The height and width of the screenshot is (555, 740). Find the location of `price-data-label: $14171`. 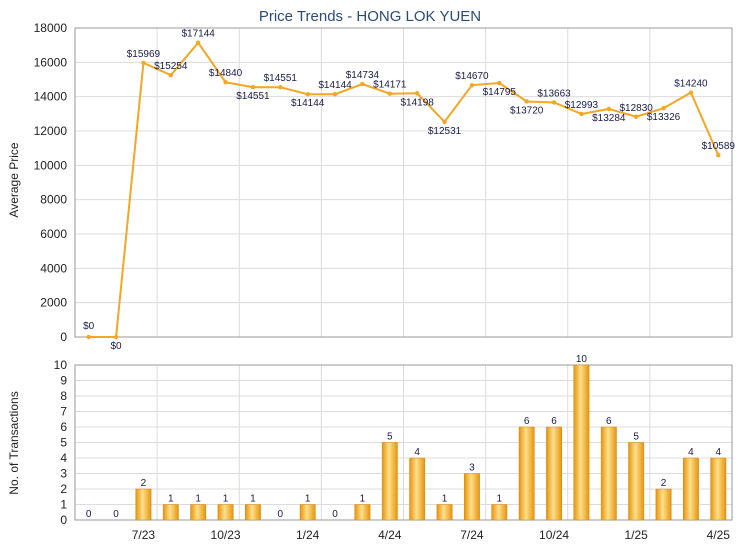

price-data-label: $14171 is located at coordinates (390, 85).